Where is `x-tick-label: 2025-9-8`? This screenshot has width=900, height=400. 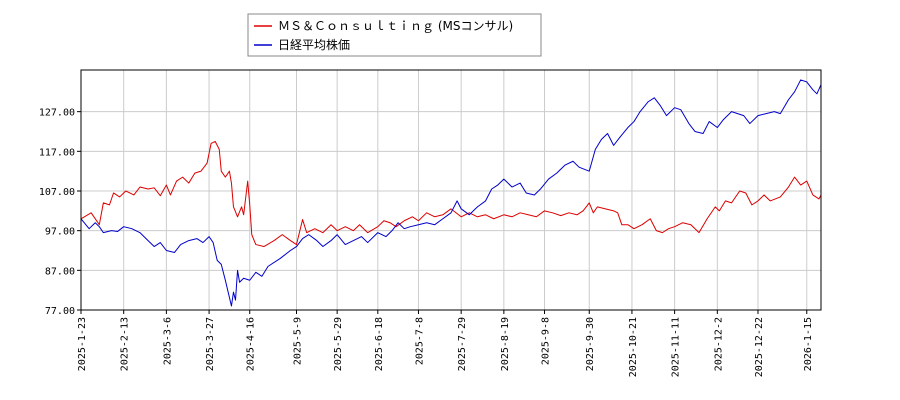 x-tick-label: 2025-9-8 is located at coordinates (546, 341).